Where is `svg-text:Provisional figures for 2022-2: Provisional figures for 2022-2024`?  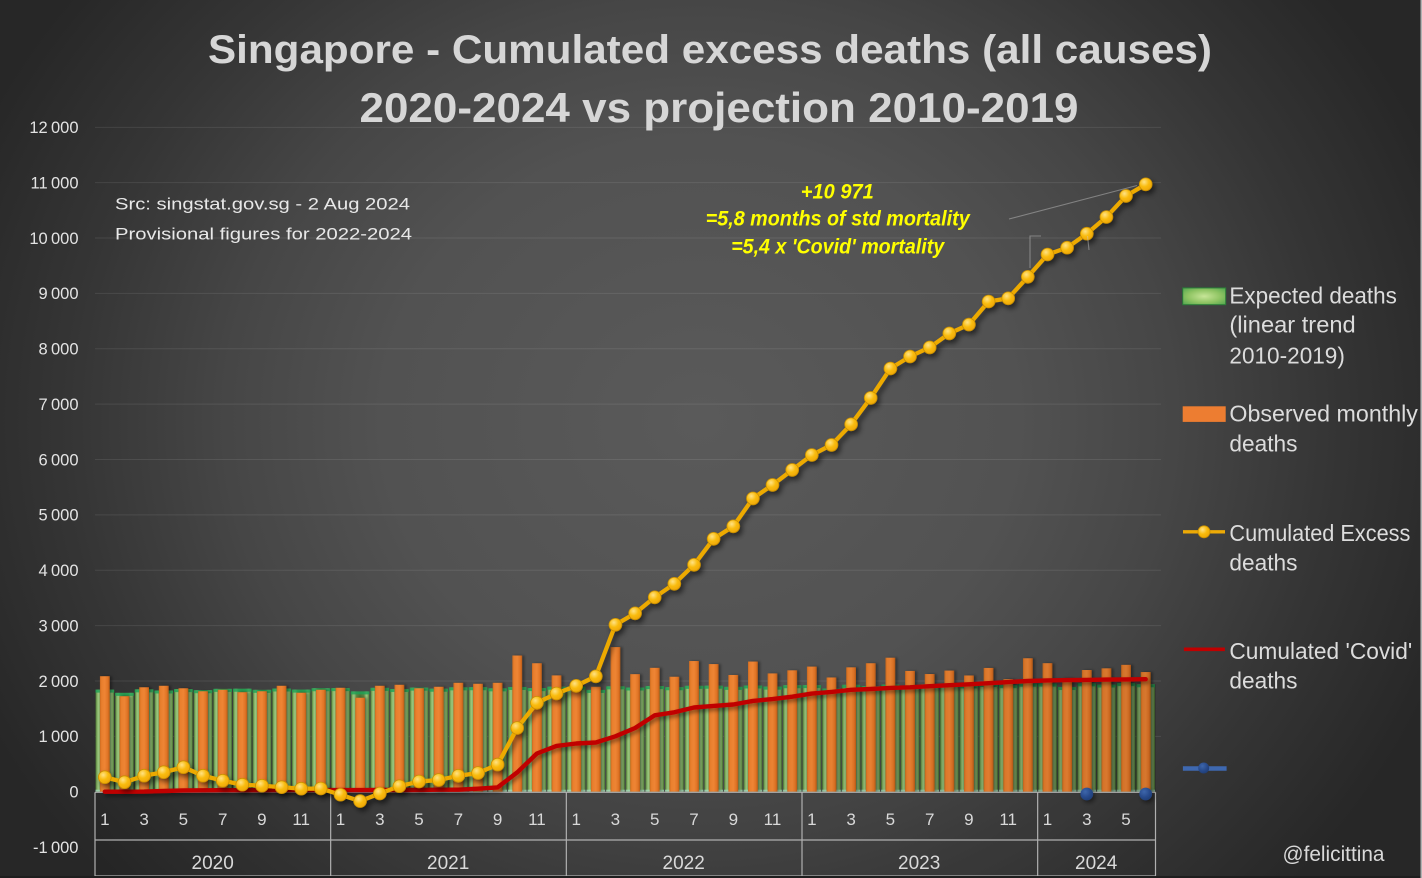
svg-text:Provisional figures for 2022-2: Provisional figures for 2022-2024 is located at coordinates (263, 234).